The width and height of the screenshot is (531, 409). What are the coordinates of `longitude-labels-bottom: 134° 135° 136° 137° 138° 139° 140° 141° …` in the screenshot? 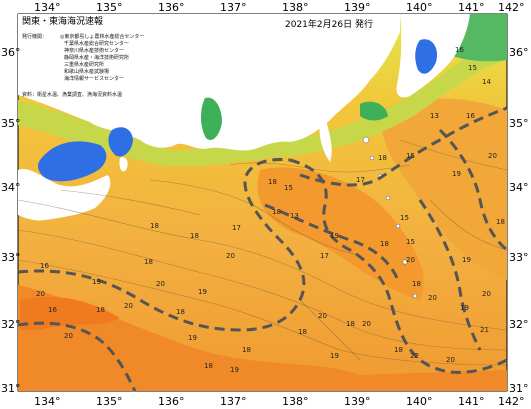 It's located at (279, 401).